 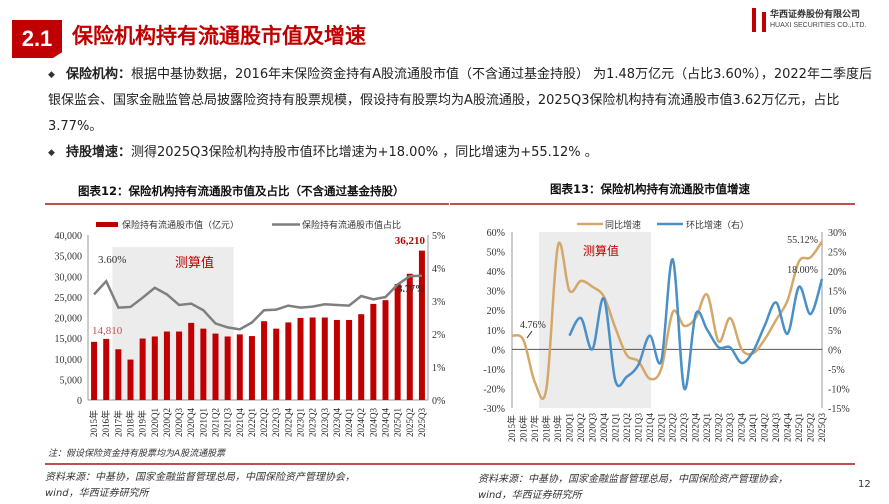 What do you see at coordinates (136, 452) in the screenshot?
I see `chart12-note: 注：假设保险资金持有股票均为A股流通股票` at bounding box center [136, 452].